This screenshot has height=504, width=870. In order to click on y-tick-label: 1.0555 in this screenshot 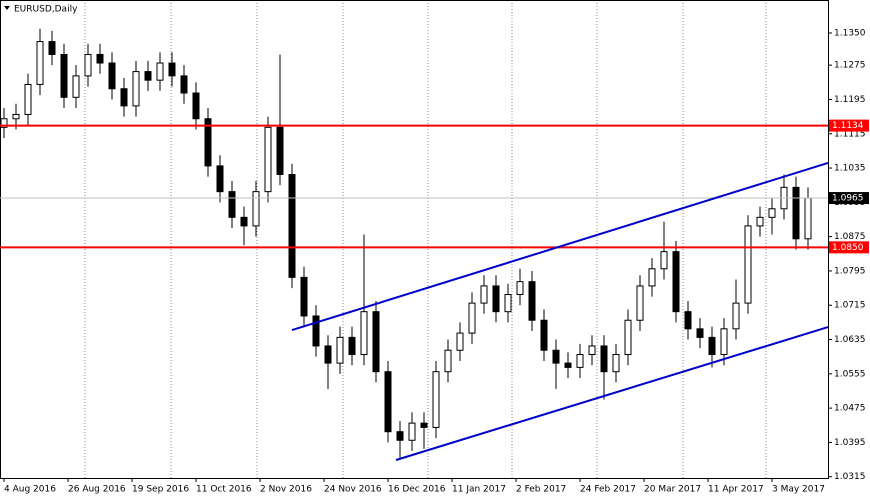, I will do `click(850, 374)`.